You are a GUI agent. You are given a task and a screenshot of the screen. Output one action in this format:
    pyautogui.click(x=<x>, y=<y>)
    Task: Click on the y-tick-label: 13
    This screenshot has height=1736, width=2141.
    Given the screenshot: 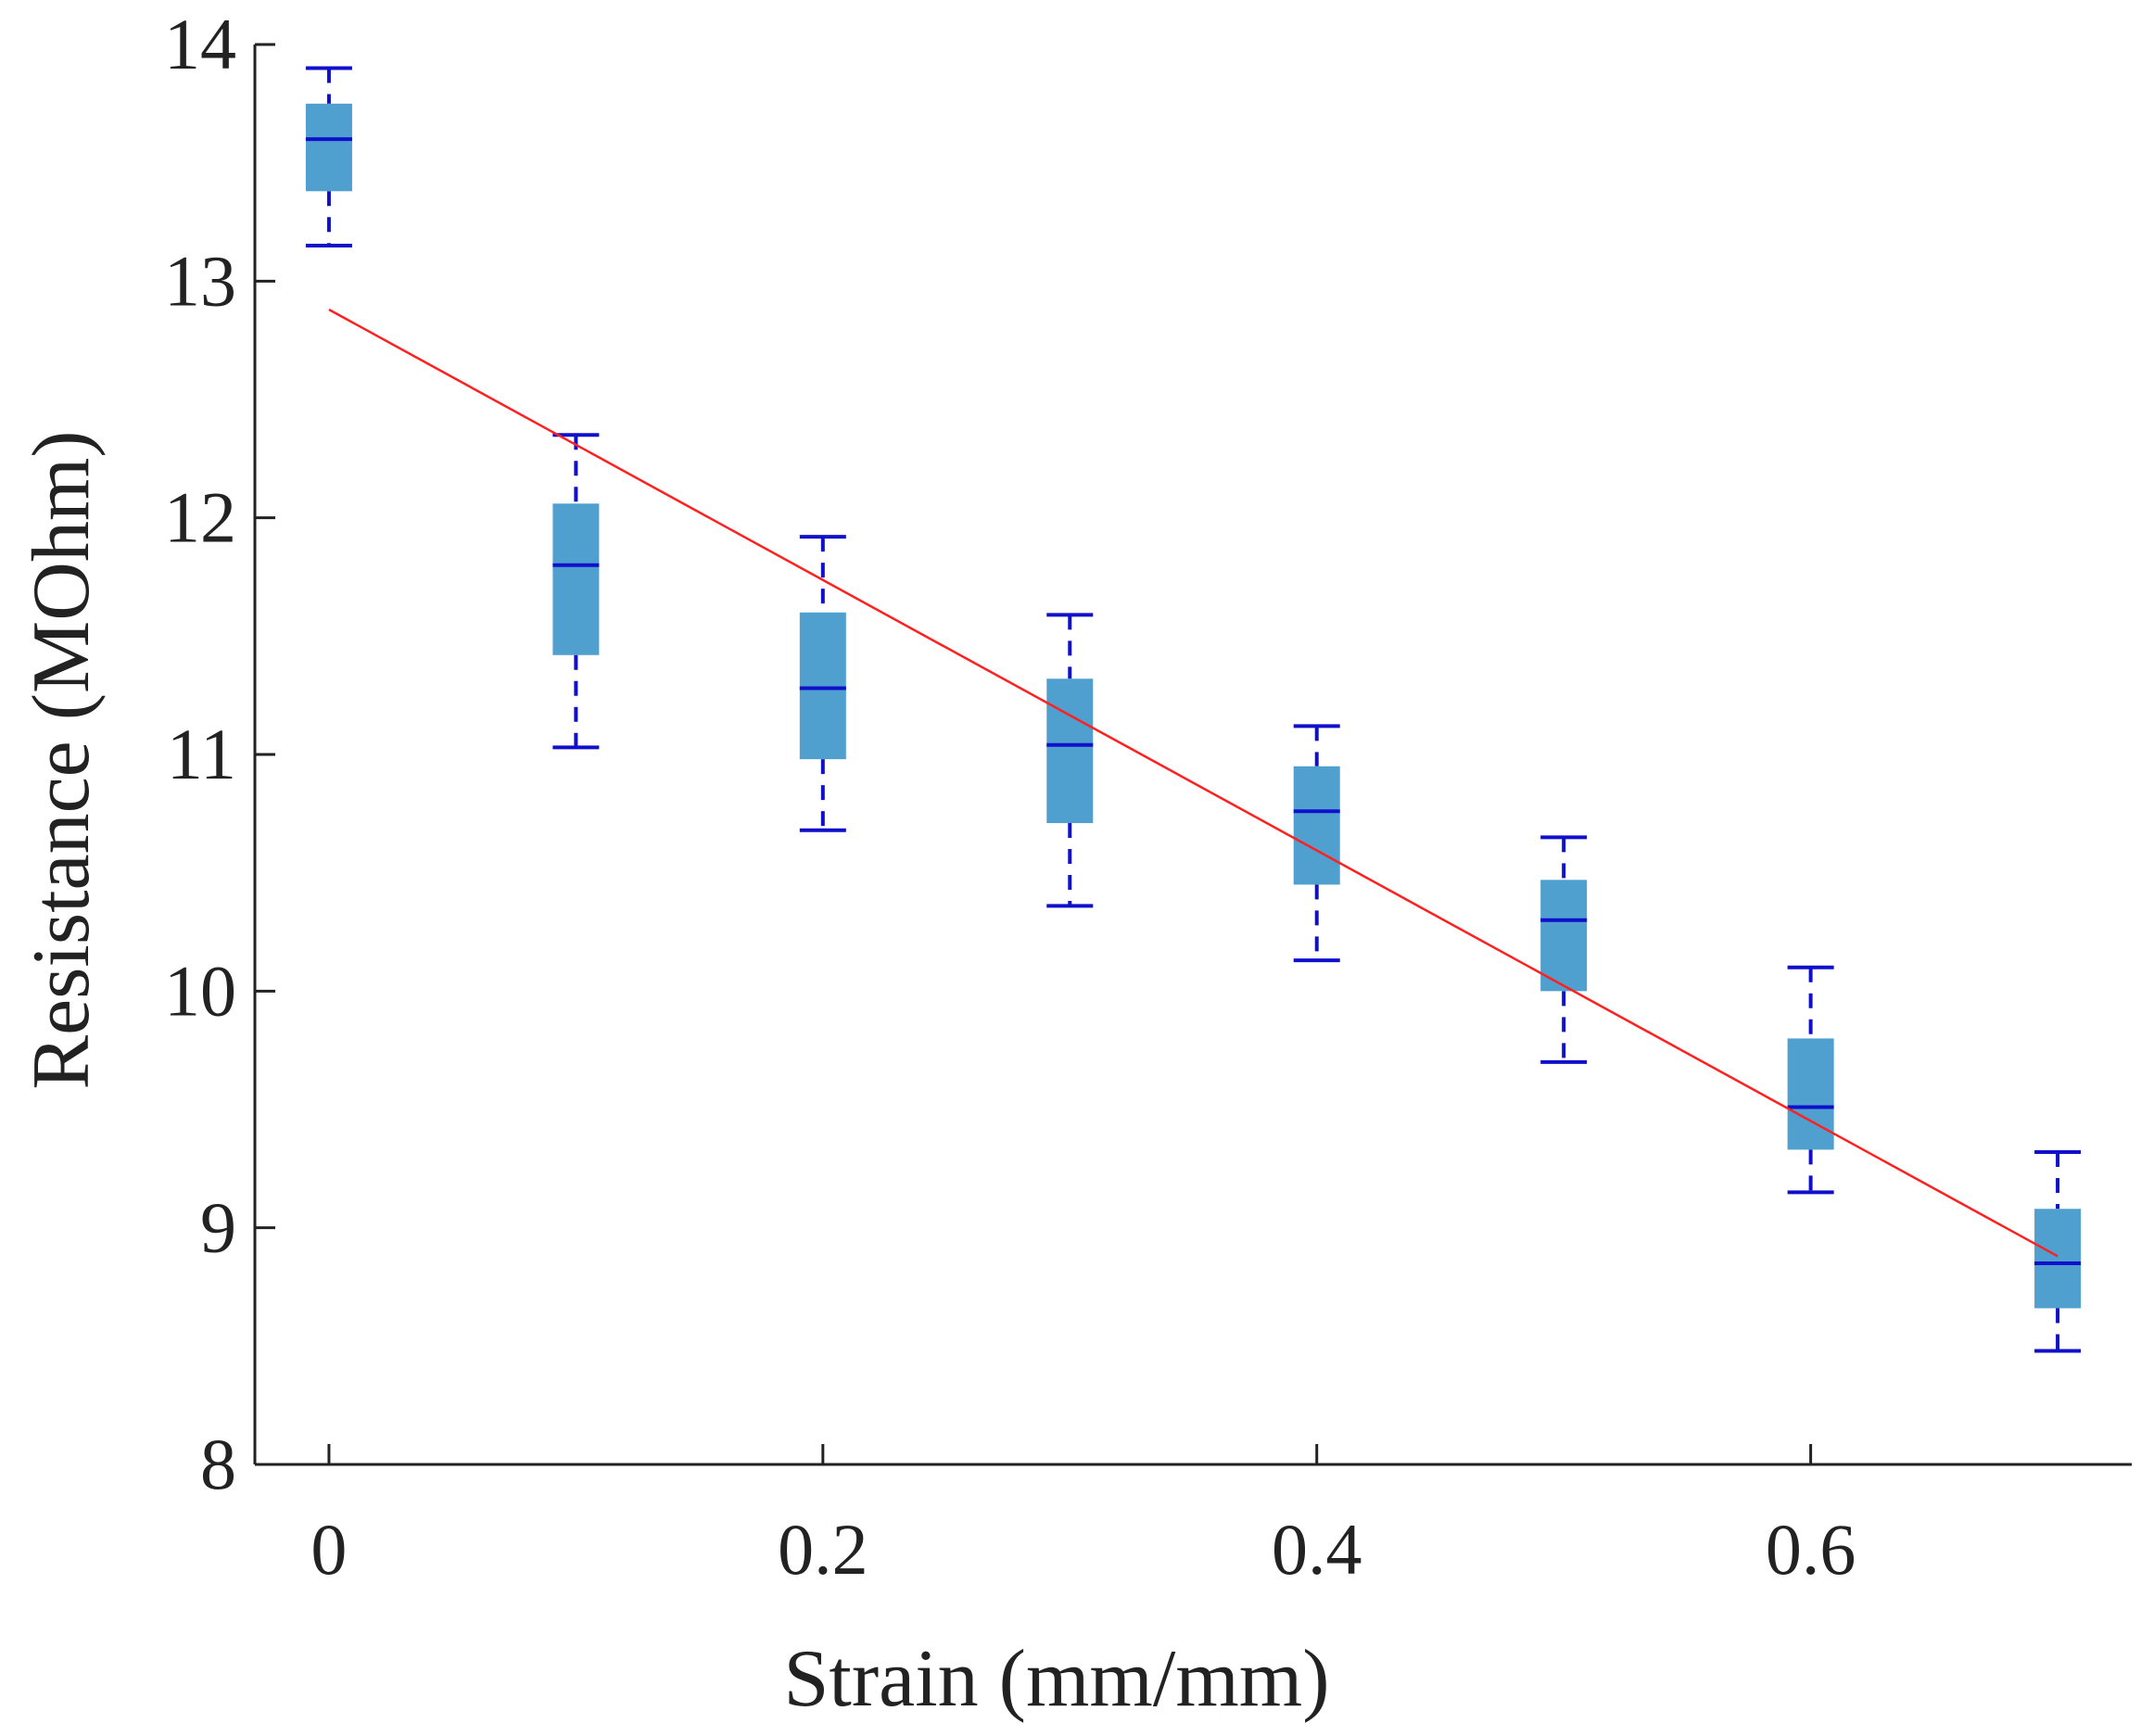 What is the action you would take?
    pyautogui.click(x=200, y=280)
    